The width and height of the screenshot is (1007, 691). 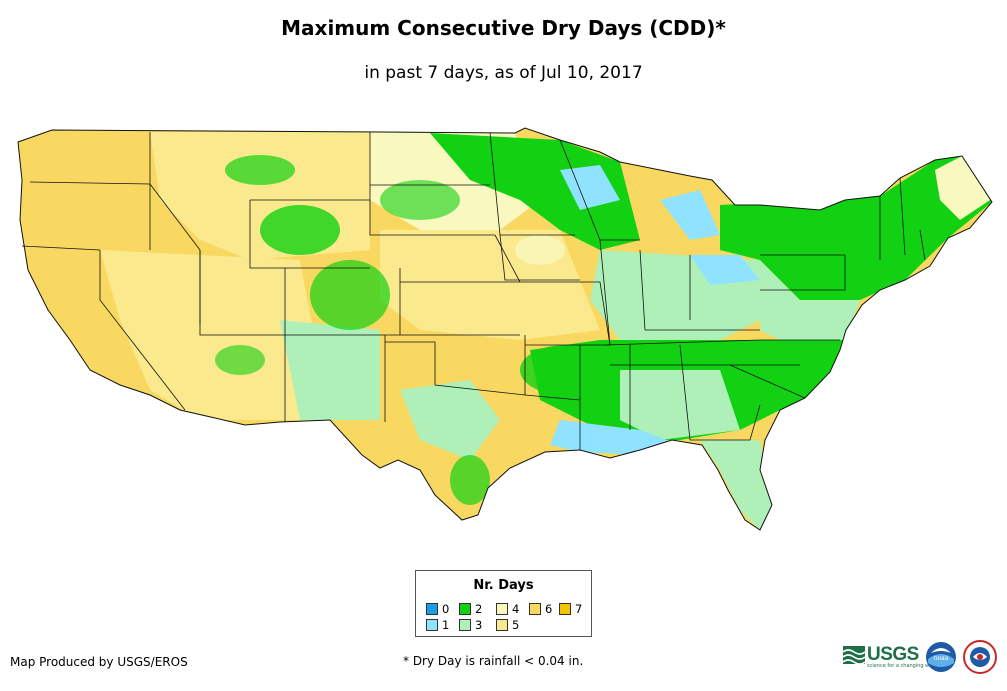 What do you see at coordinates (330, 370) in the screenshot?
I see `region-new-mexico-mix` at bounding box center [330, 370].